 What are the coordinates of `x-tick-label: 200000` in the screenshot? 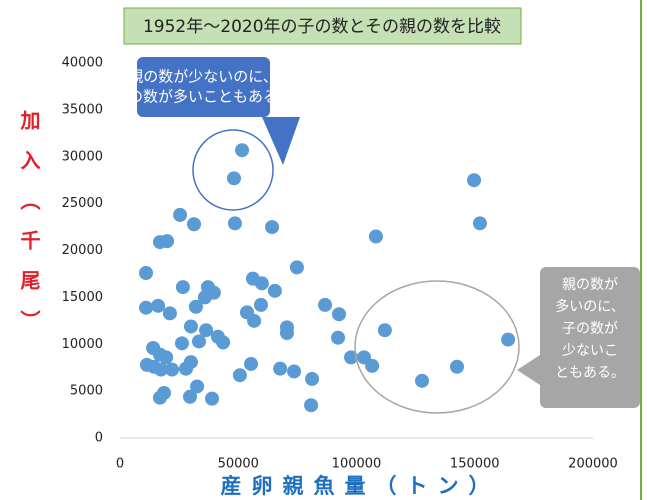 It's located at (593, 464).